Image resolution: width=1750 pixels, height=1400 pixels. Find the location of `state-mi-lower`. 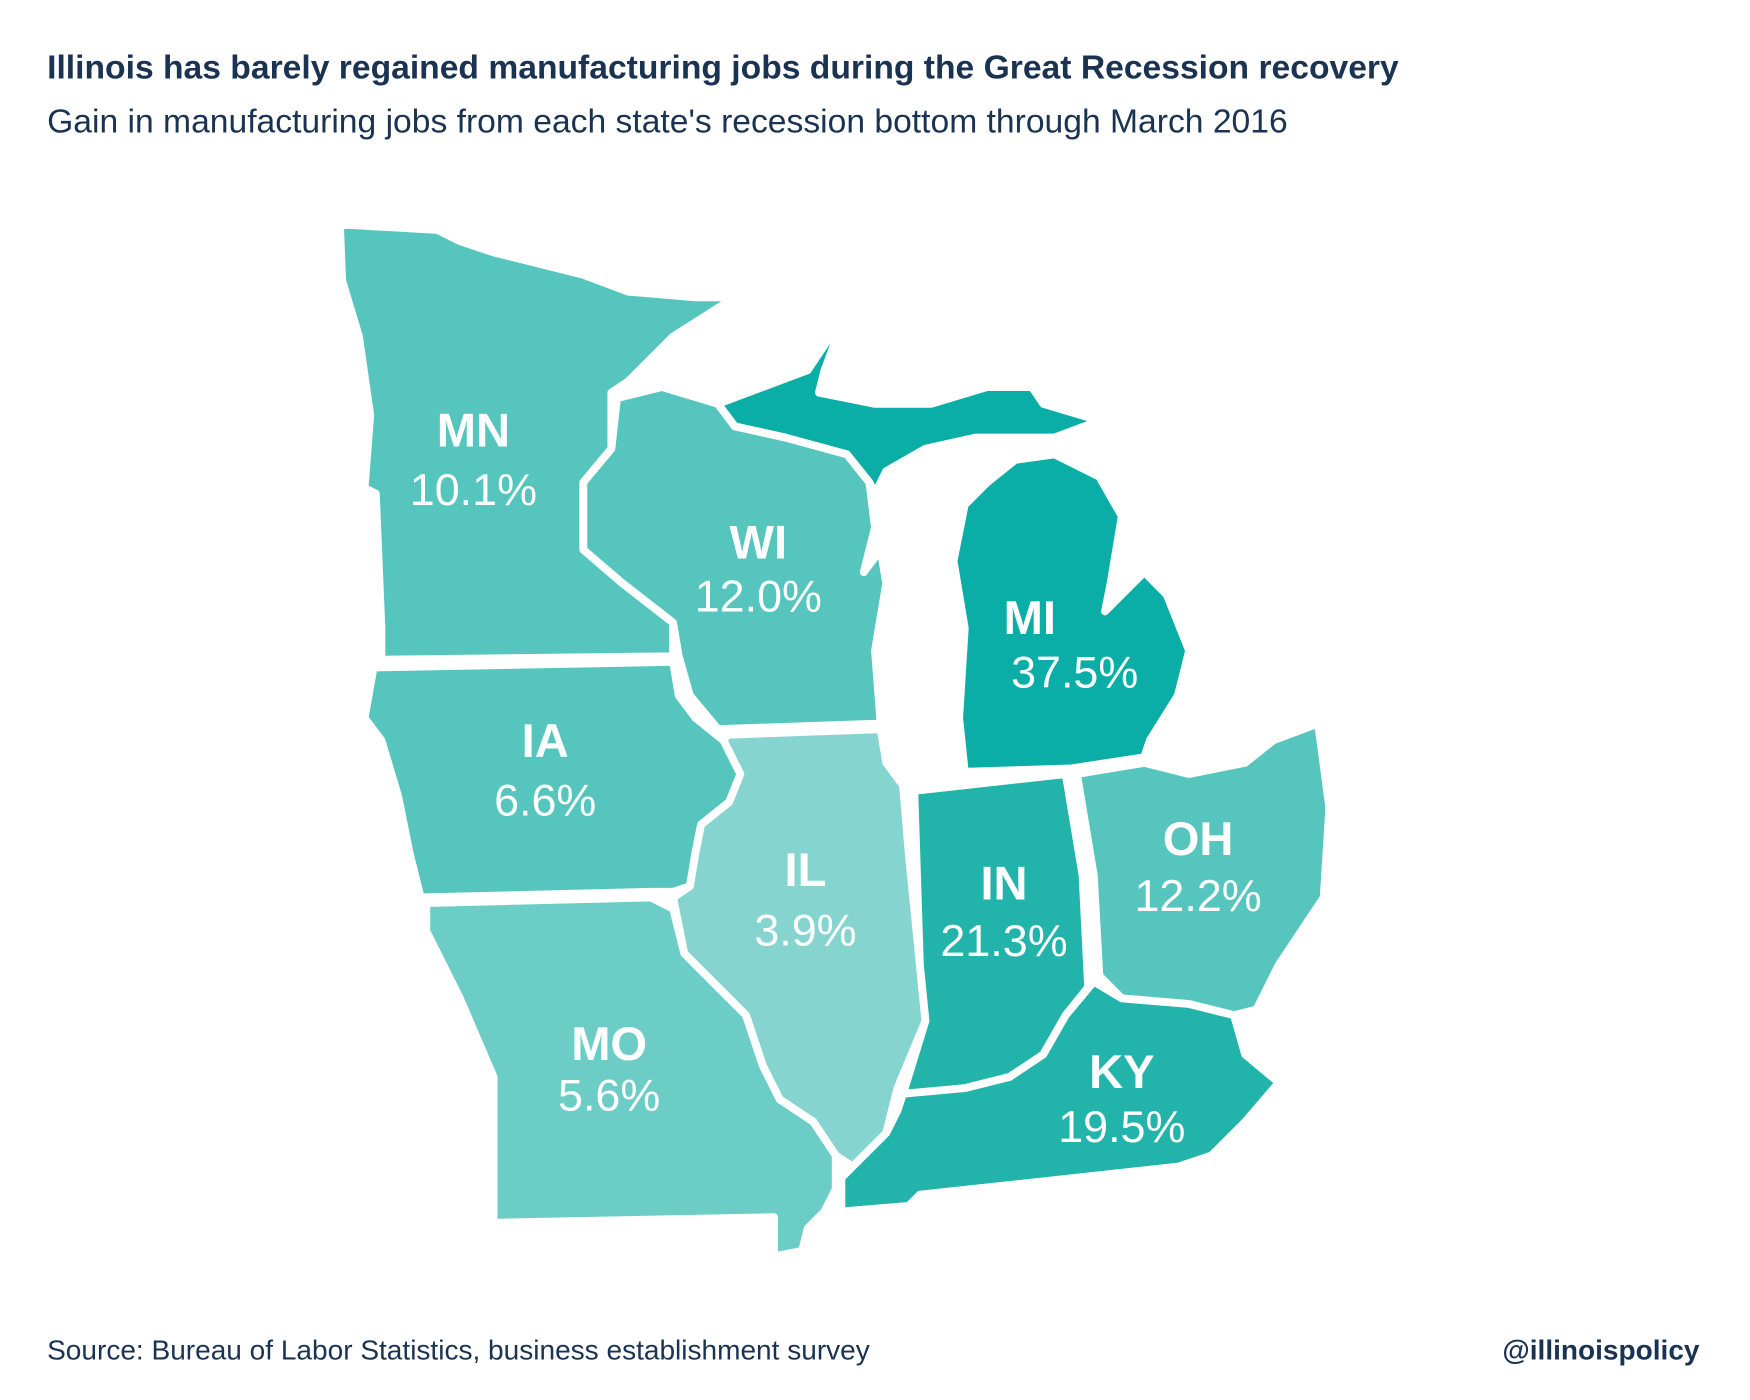

state-mi-lower is located at coordinates (1071, 613).